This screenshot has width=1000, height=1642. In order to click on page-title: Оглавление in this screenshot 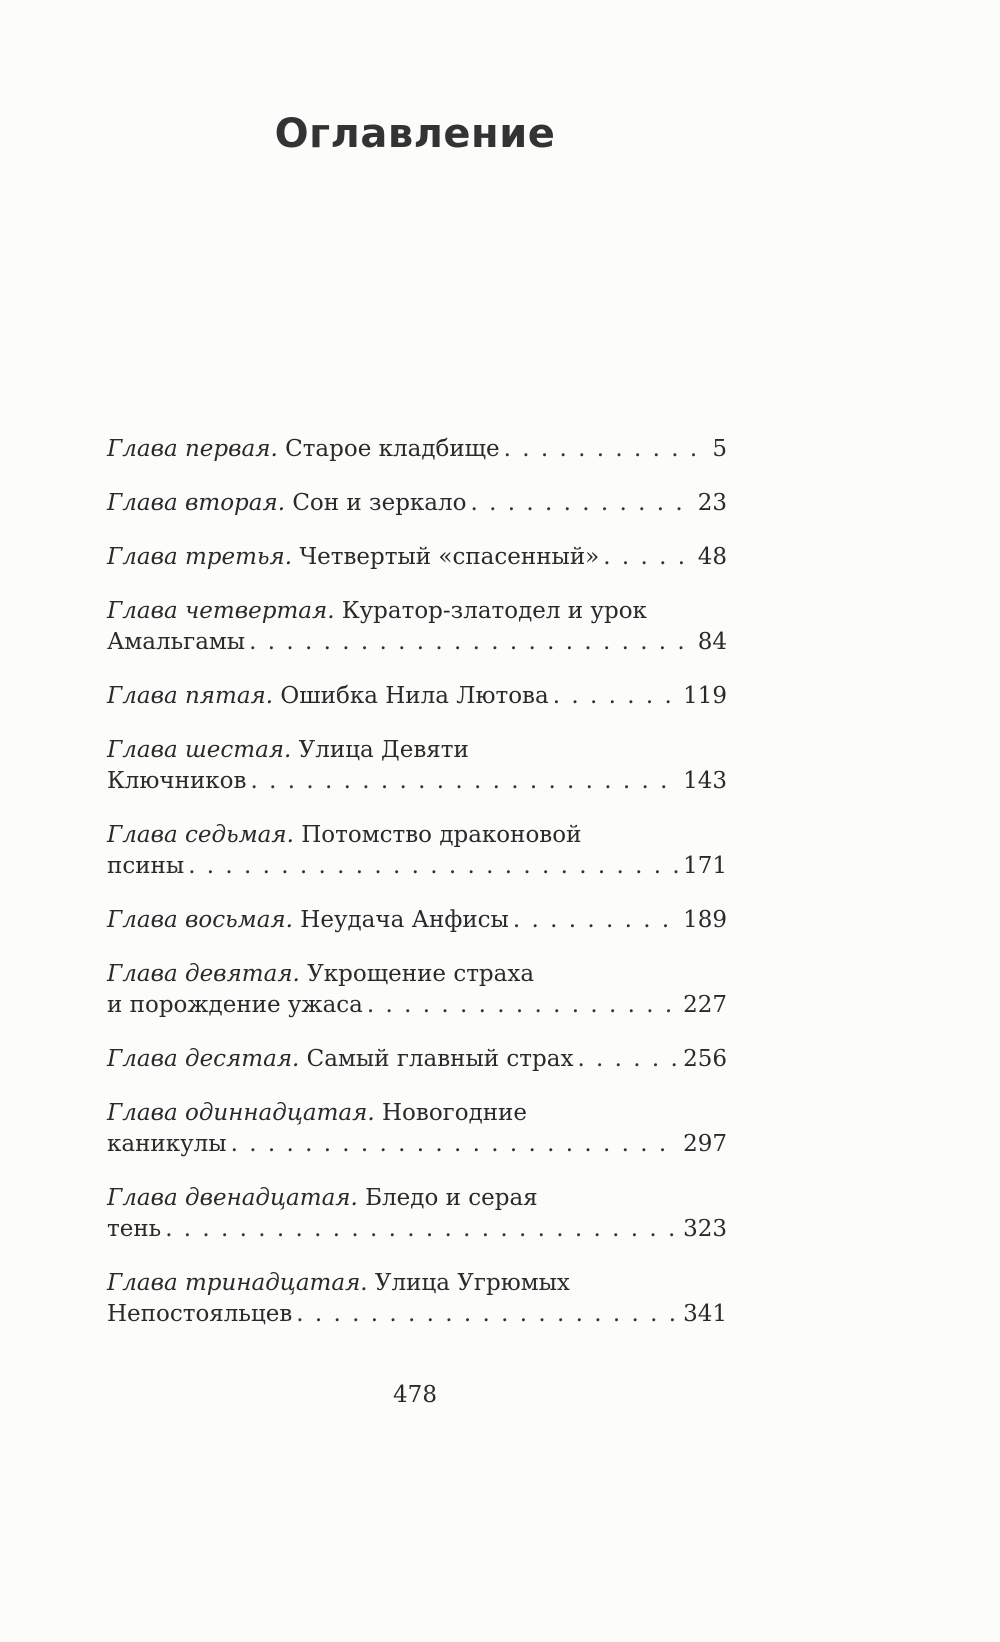, I will do `click(415, 133)`.